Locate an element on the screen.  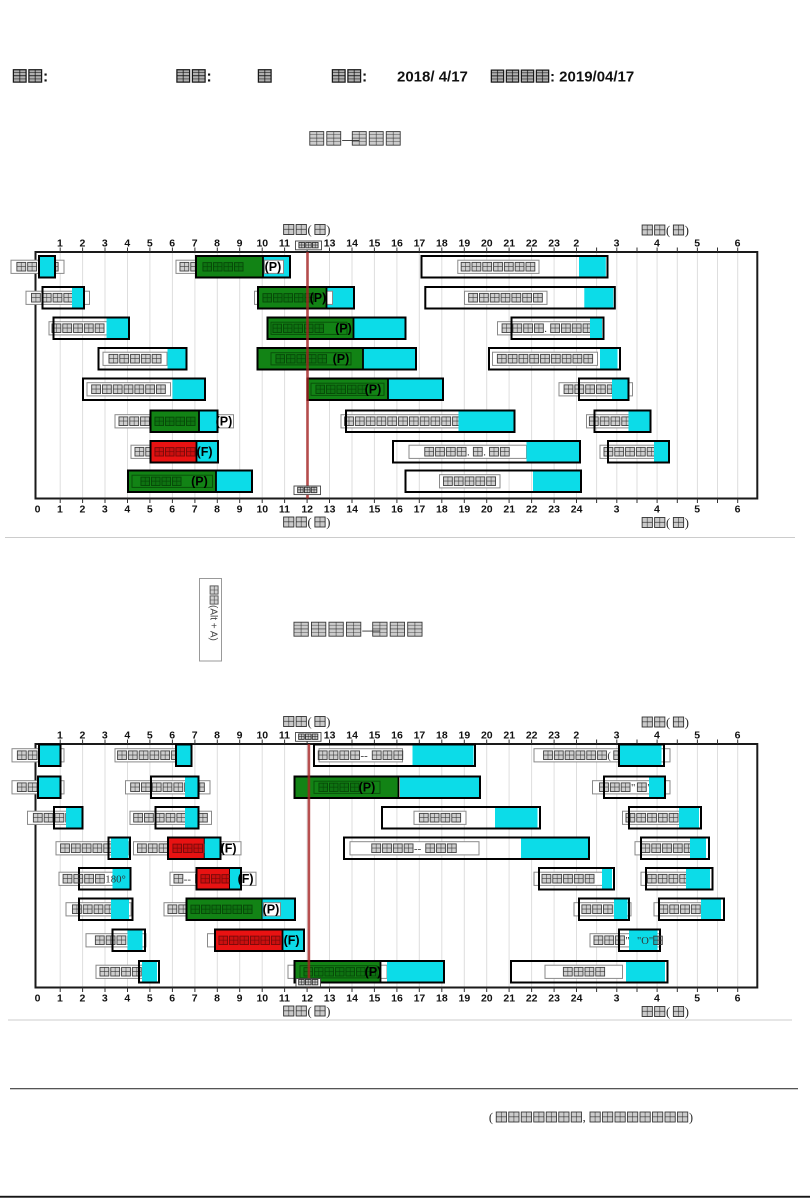
svg-text: 21 is located at coordinates (509, 736).